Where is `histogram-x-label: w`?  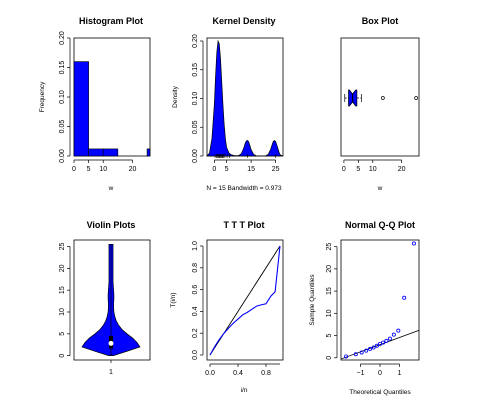 histogram-x-label: w is located at coordinates (111, 188).